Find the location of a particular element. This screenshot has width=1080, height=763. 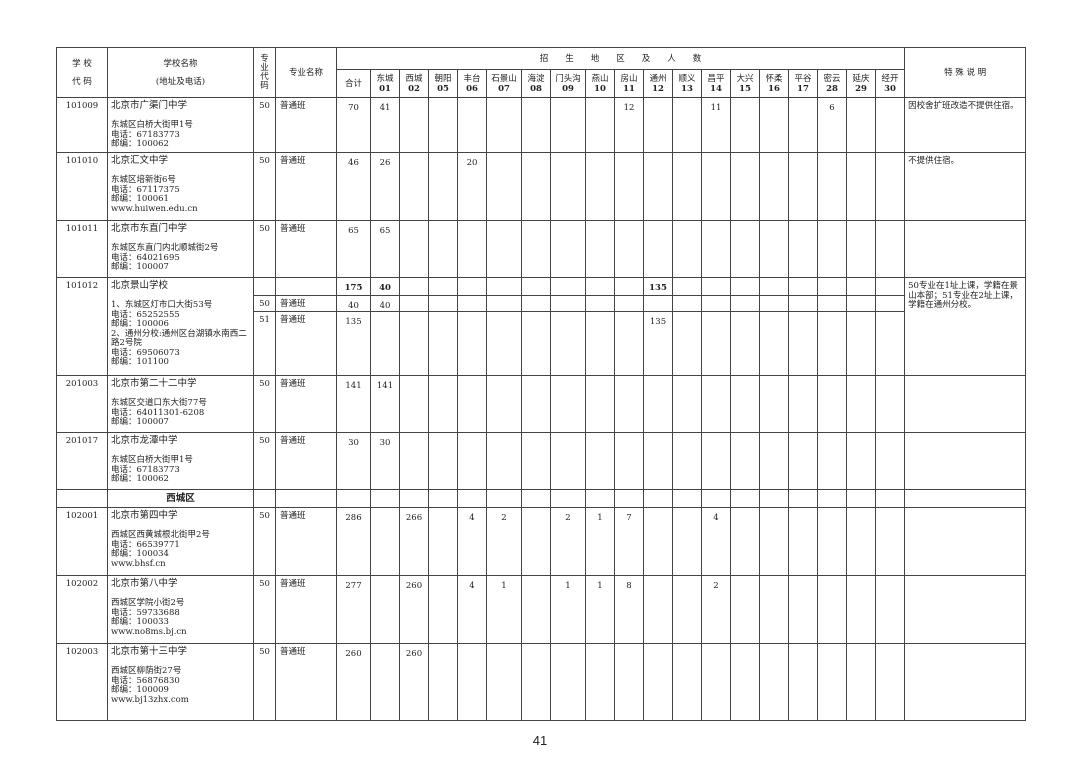

header-total: 合计 is located at coordinates (353, 83).